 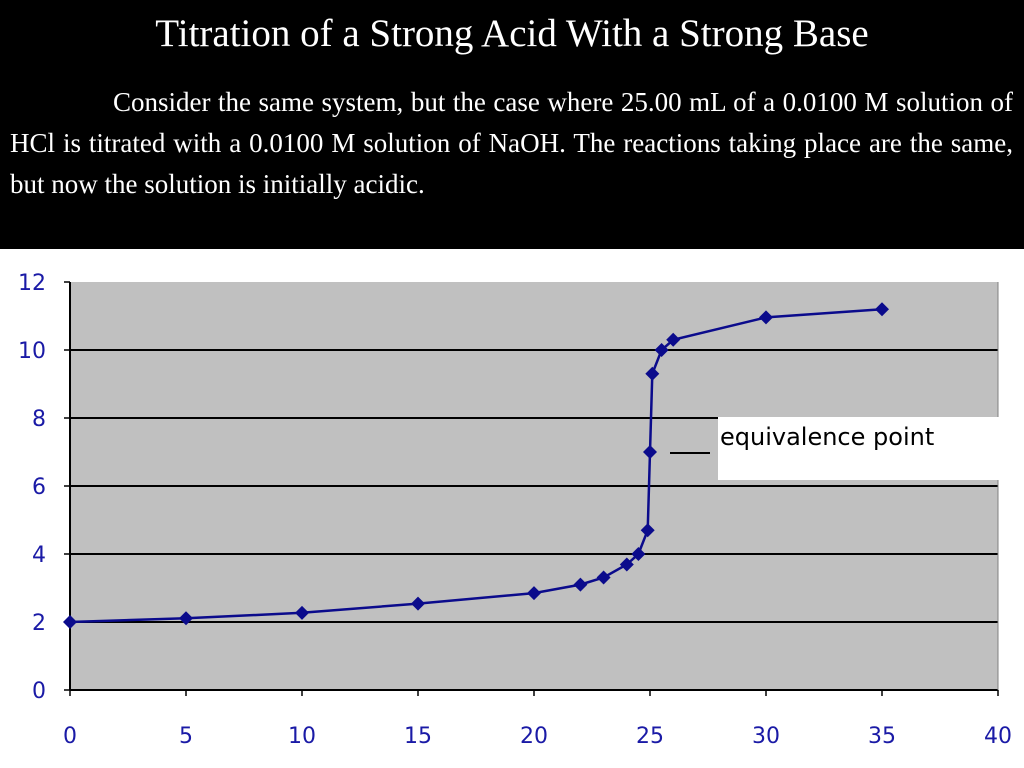 What do you see at coordinates (32, 283) in the screenshot?
I see `y-tick-label: 12` at bounding box center [32, 283].